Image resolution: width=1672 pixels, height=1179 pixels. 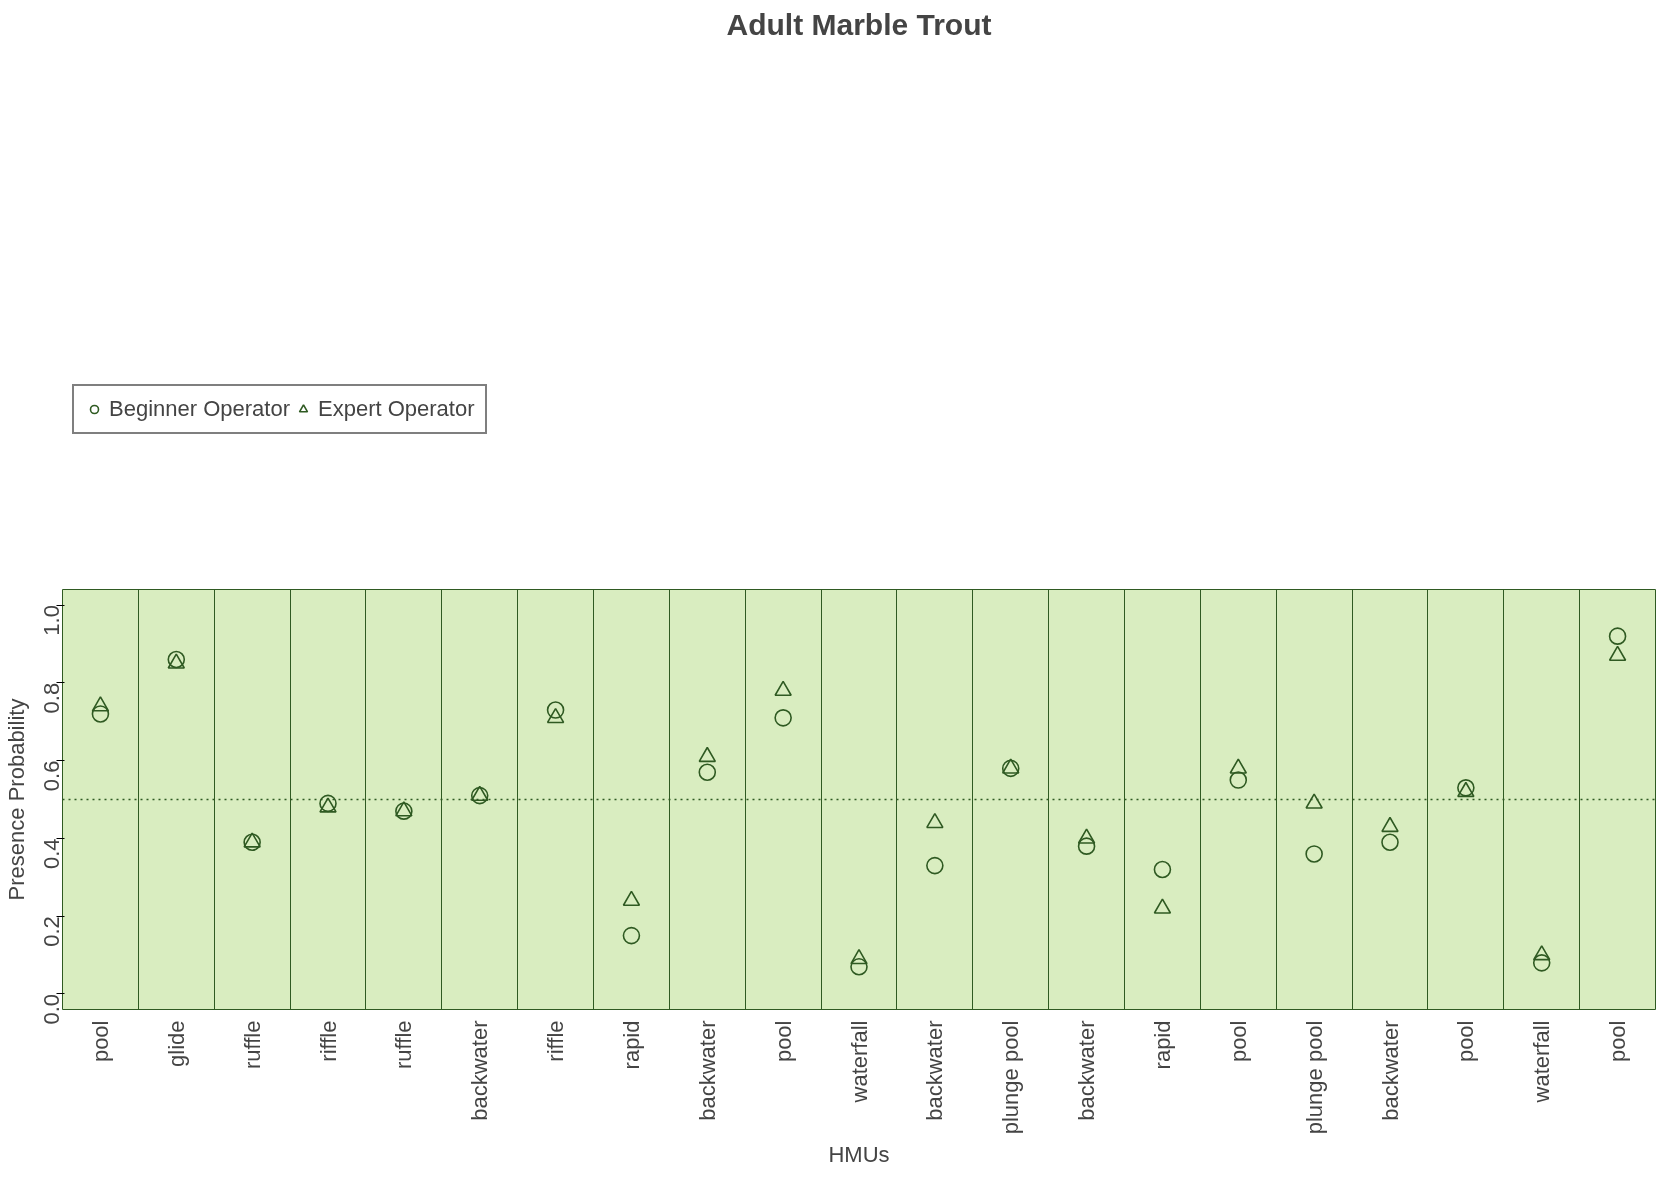 What do you see at coordinates (199, 409) in the screenshot?
I see `legend-label: Beginner Operator` at bounding box center [199, 409].